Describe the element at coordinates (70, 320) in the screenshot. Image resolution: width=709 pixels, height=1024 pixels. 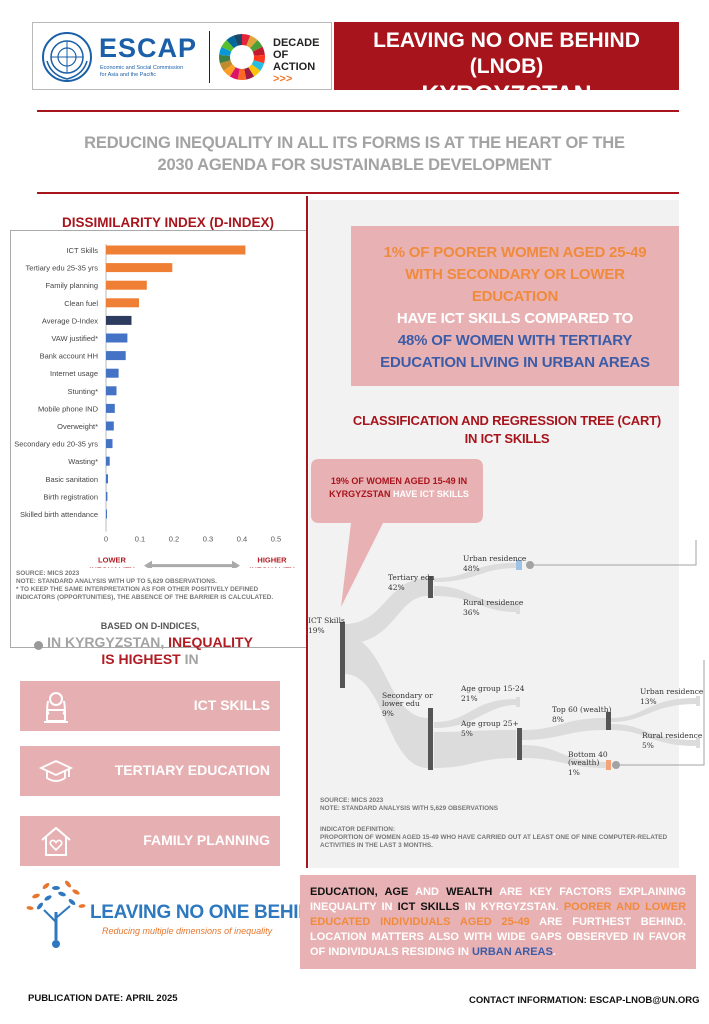
I see `category-label: Average D-Index` at that location.